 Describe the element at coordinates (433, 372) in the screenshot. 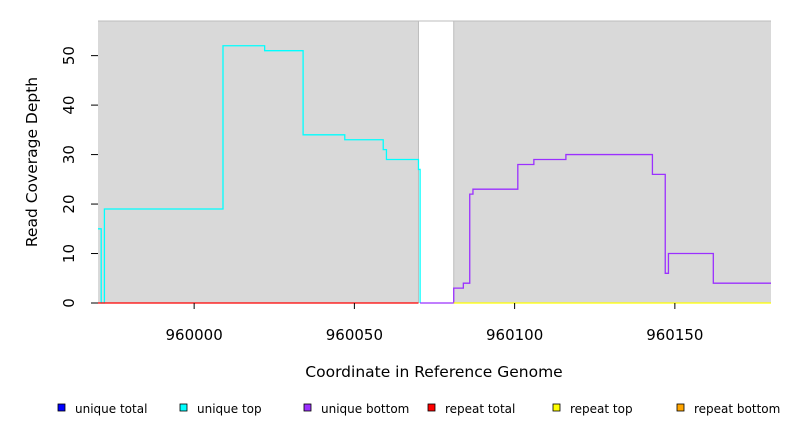

I see `x-axis-title: Coordinate in Reference Genome` at that location.